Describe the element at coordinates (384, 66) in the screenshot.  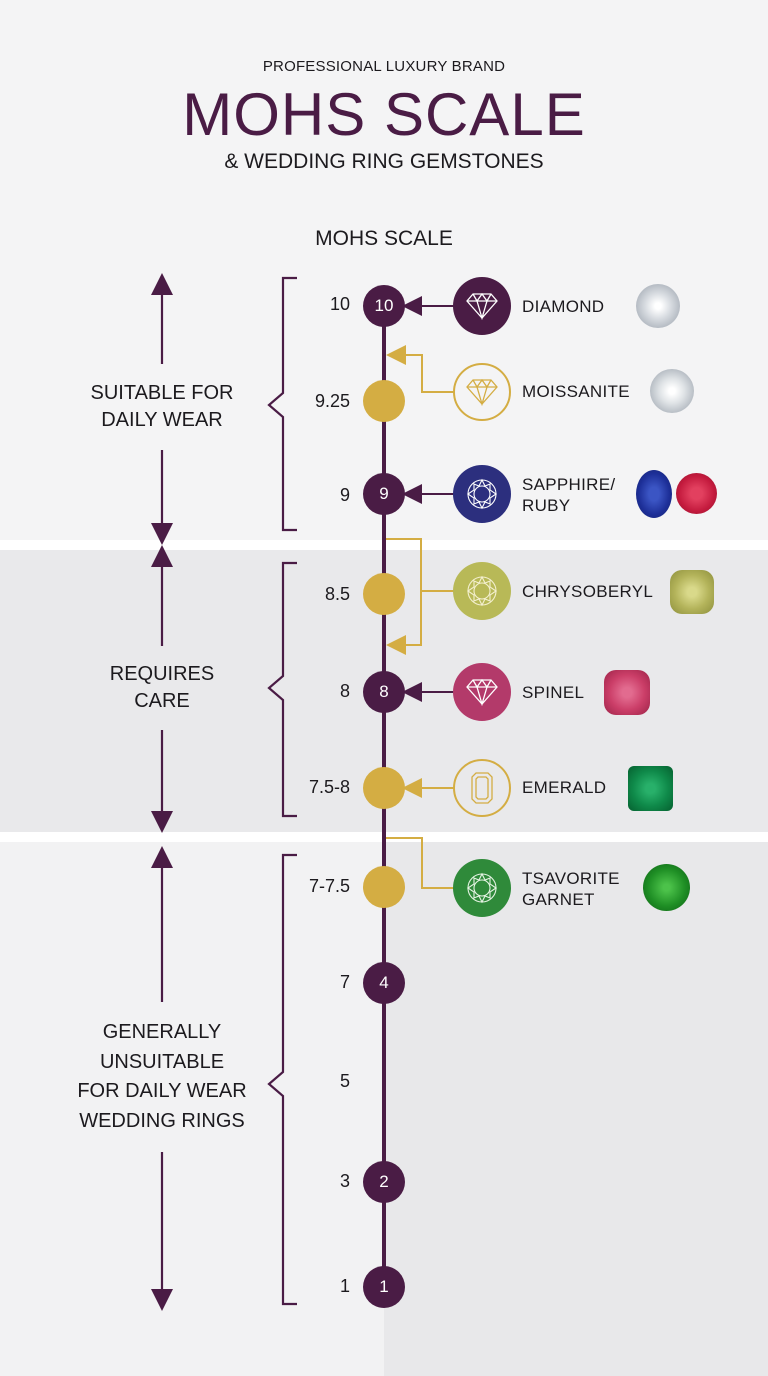
I see `brand-line: PROFESSIONAL LUXURY BRAND` at that location.